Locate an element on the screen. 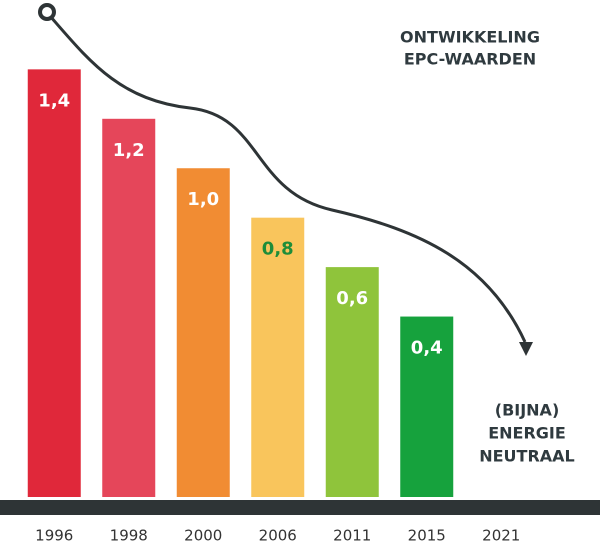  arrowhead is located at coordinates (526, 349).